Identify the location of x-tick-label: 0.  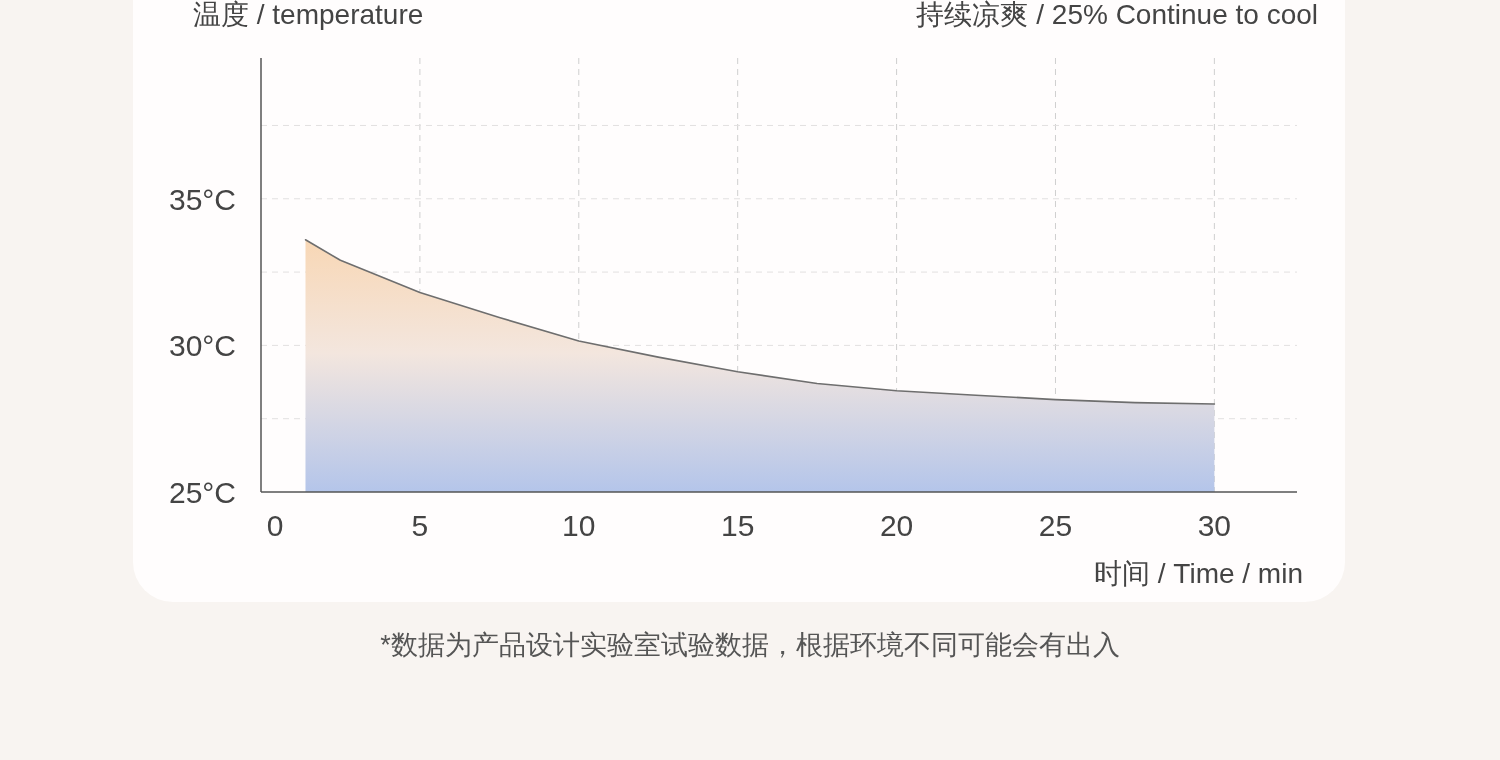
(275, 525).